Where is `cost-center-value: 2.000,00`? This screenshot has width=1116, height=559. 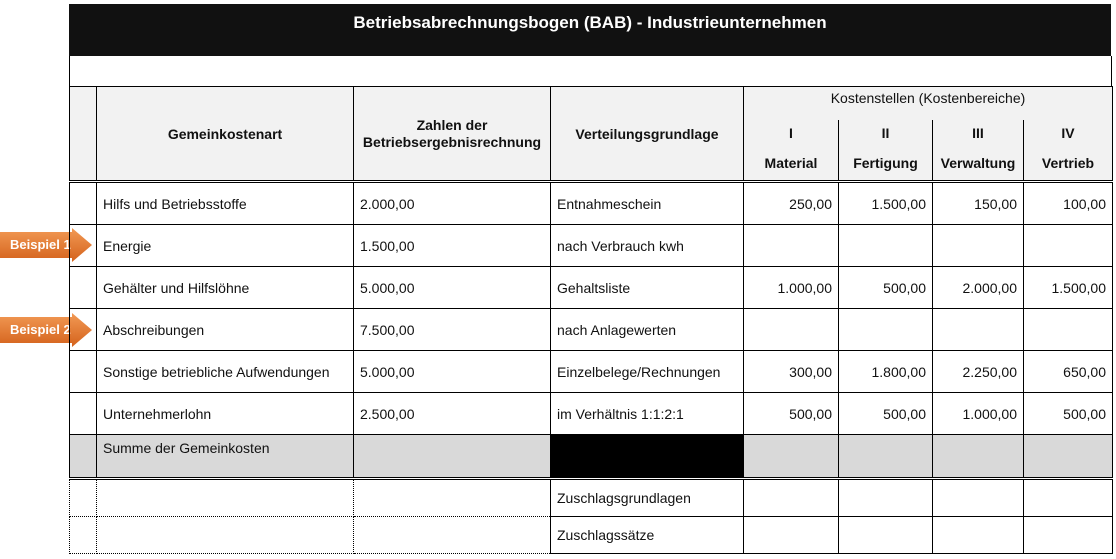
cost-center-value: 2.000,00 is located at coordinates (978, 287).